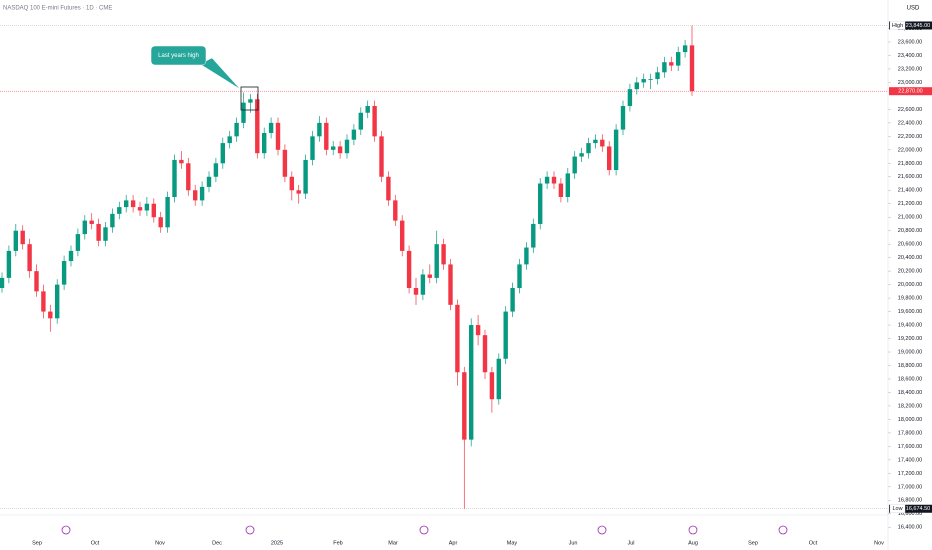  I want to click on y-tick-label: 16,600.00, so click(910, 514).